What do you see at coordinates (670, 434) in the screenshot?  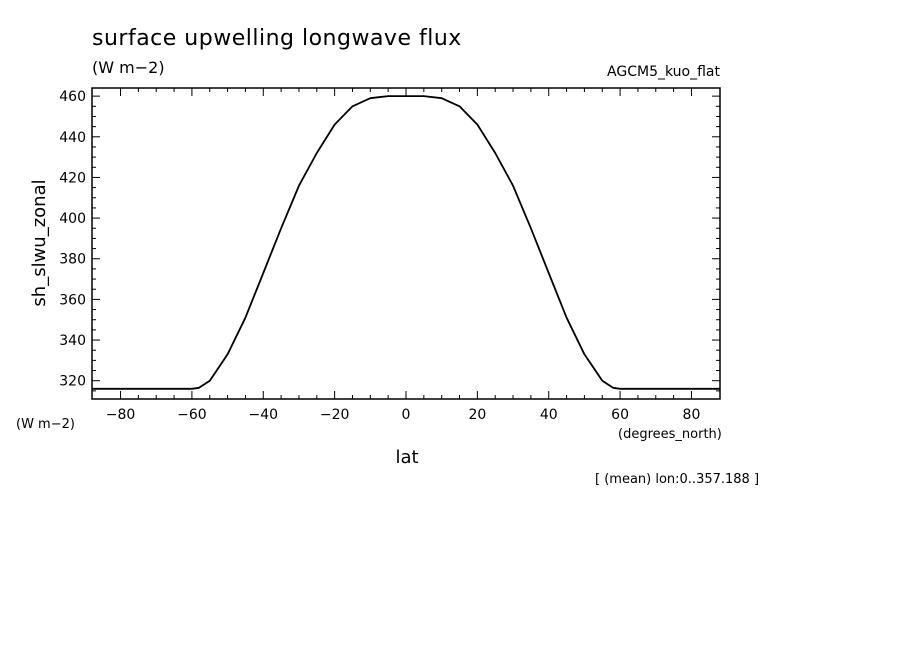 I see `x-axis-units: (degrees_north)` at bounding box center [670, 434].